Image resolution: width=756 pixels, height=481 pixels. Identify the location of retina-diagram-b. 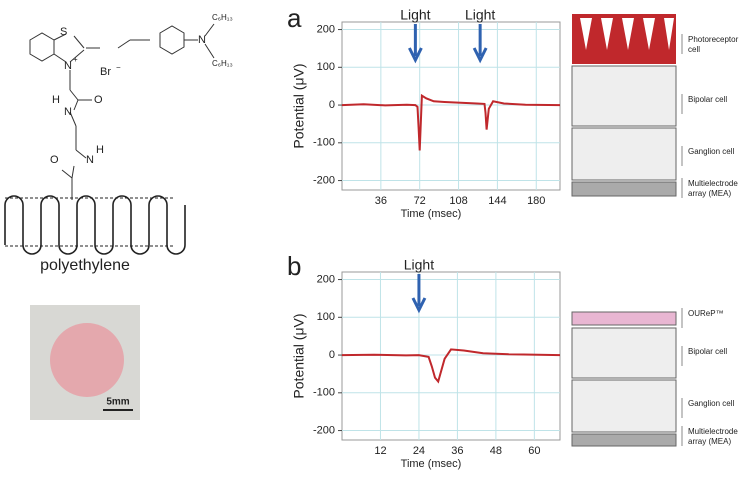
(624, 379).